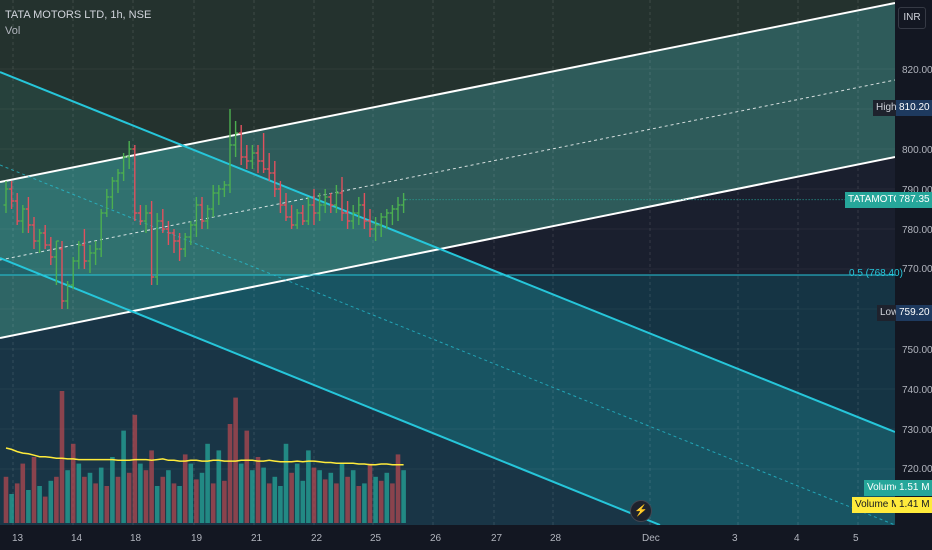 The image size is (932, 550). What do you see at coordinates (13, 31) in the screenshot?
I see `volume-indicator-label: Vol` at bounding box center [13, 31].